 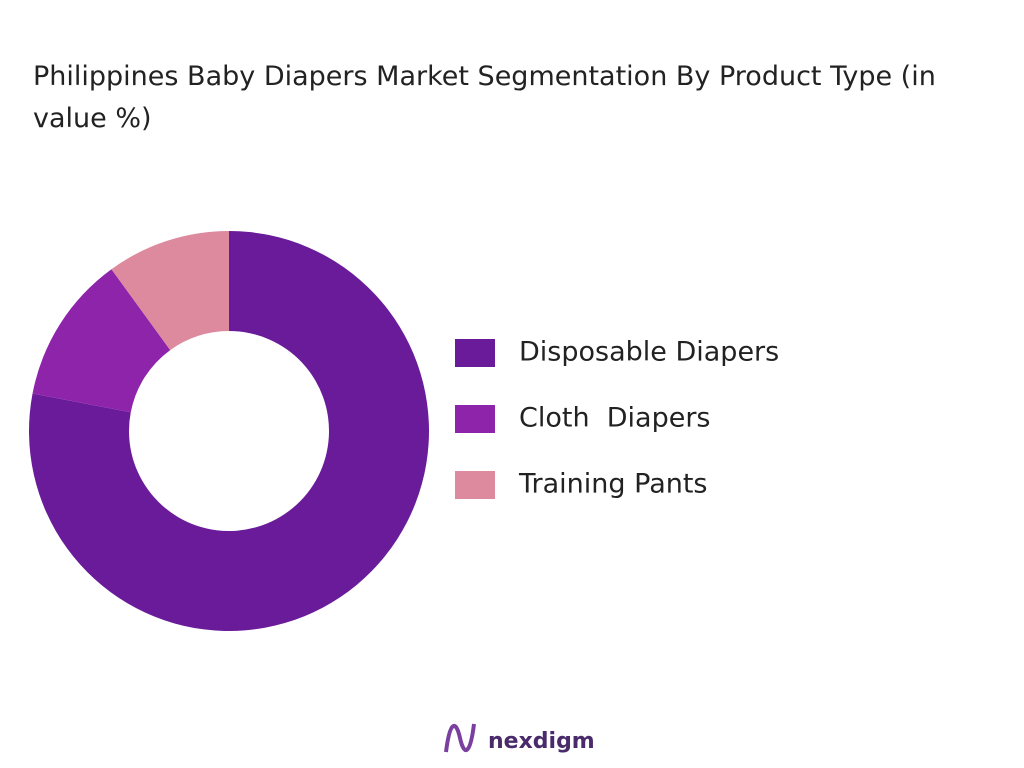 What do you see at coordinates (615, 418) in the screenshot?
I see `legend-label: Cloth Diapers` at bounding box center [615, 418].